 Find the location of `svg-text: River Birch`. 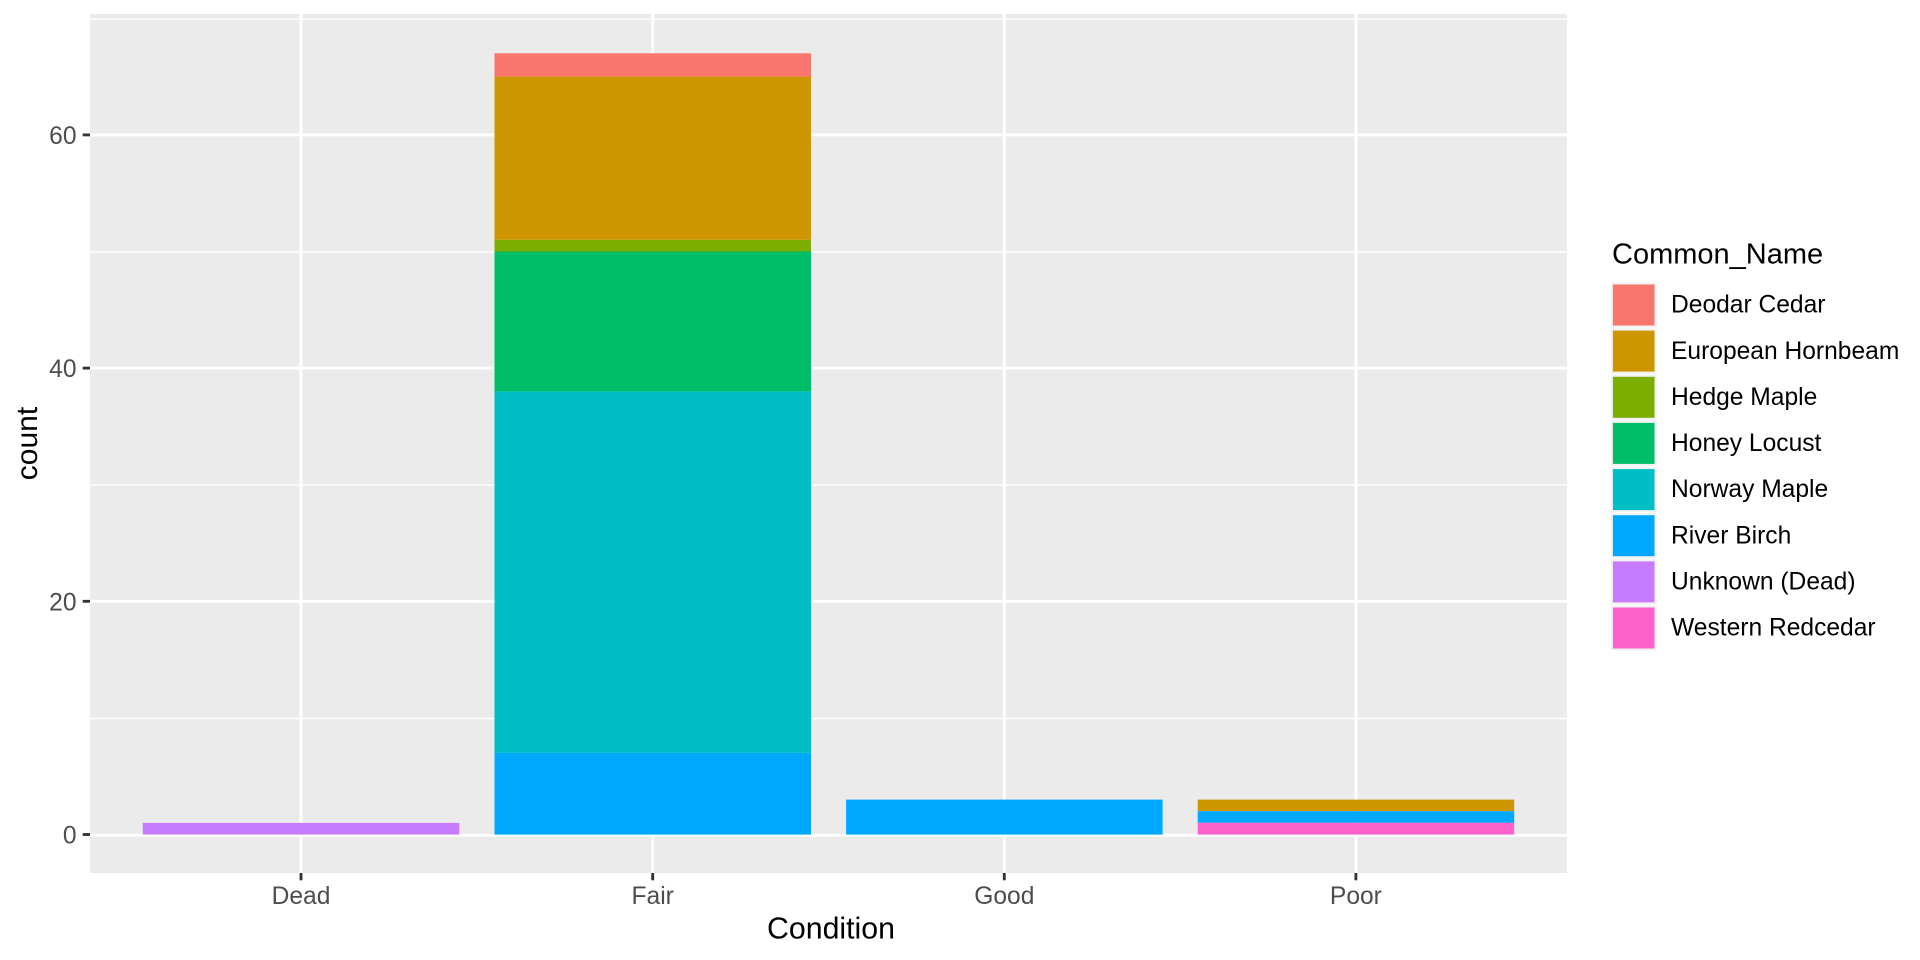

svg-text: River Birch is located at coordinates (1731, 535).